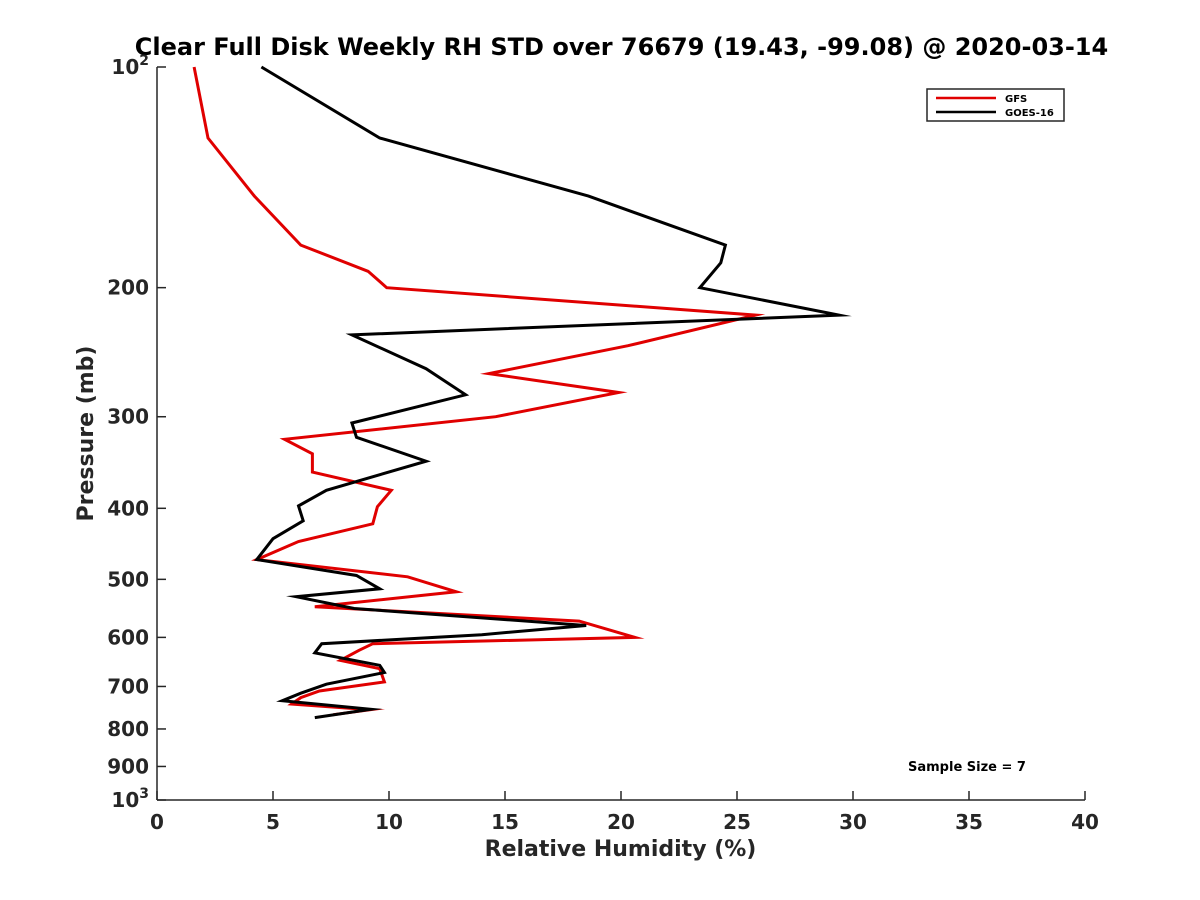 The height and width of the screenshot is (900, 1200). I want to click on y-axis: 10² 200 300 400 500 600 700 800 900 10³, so click(136, 432).